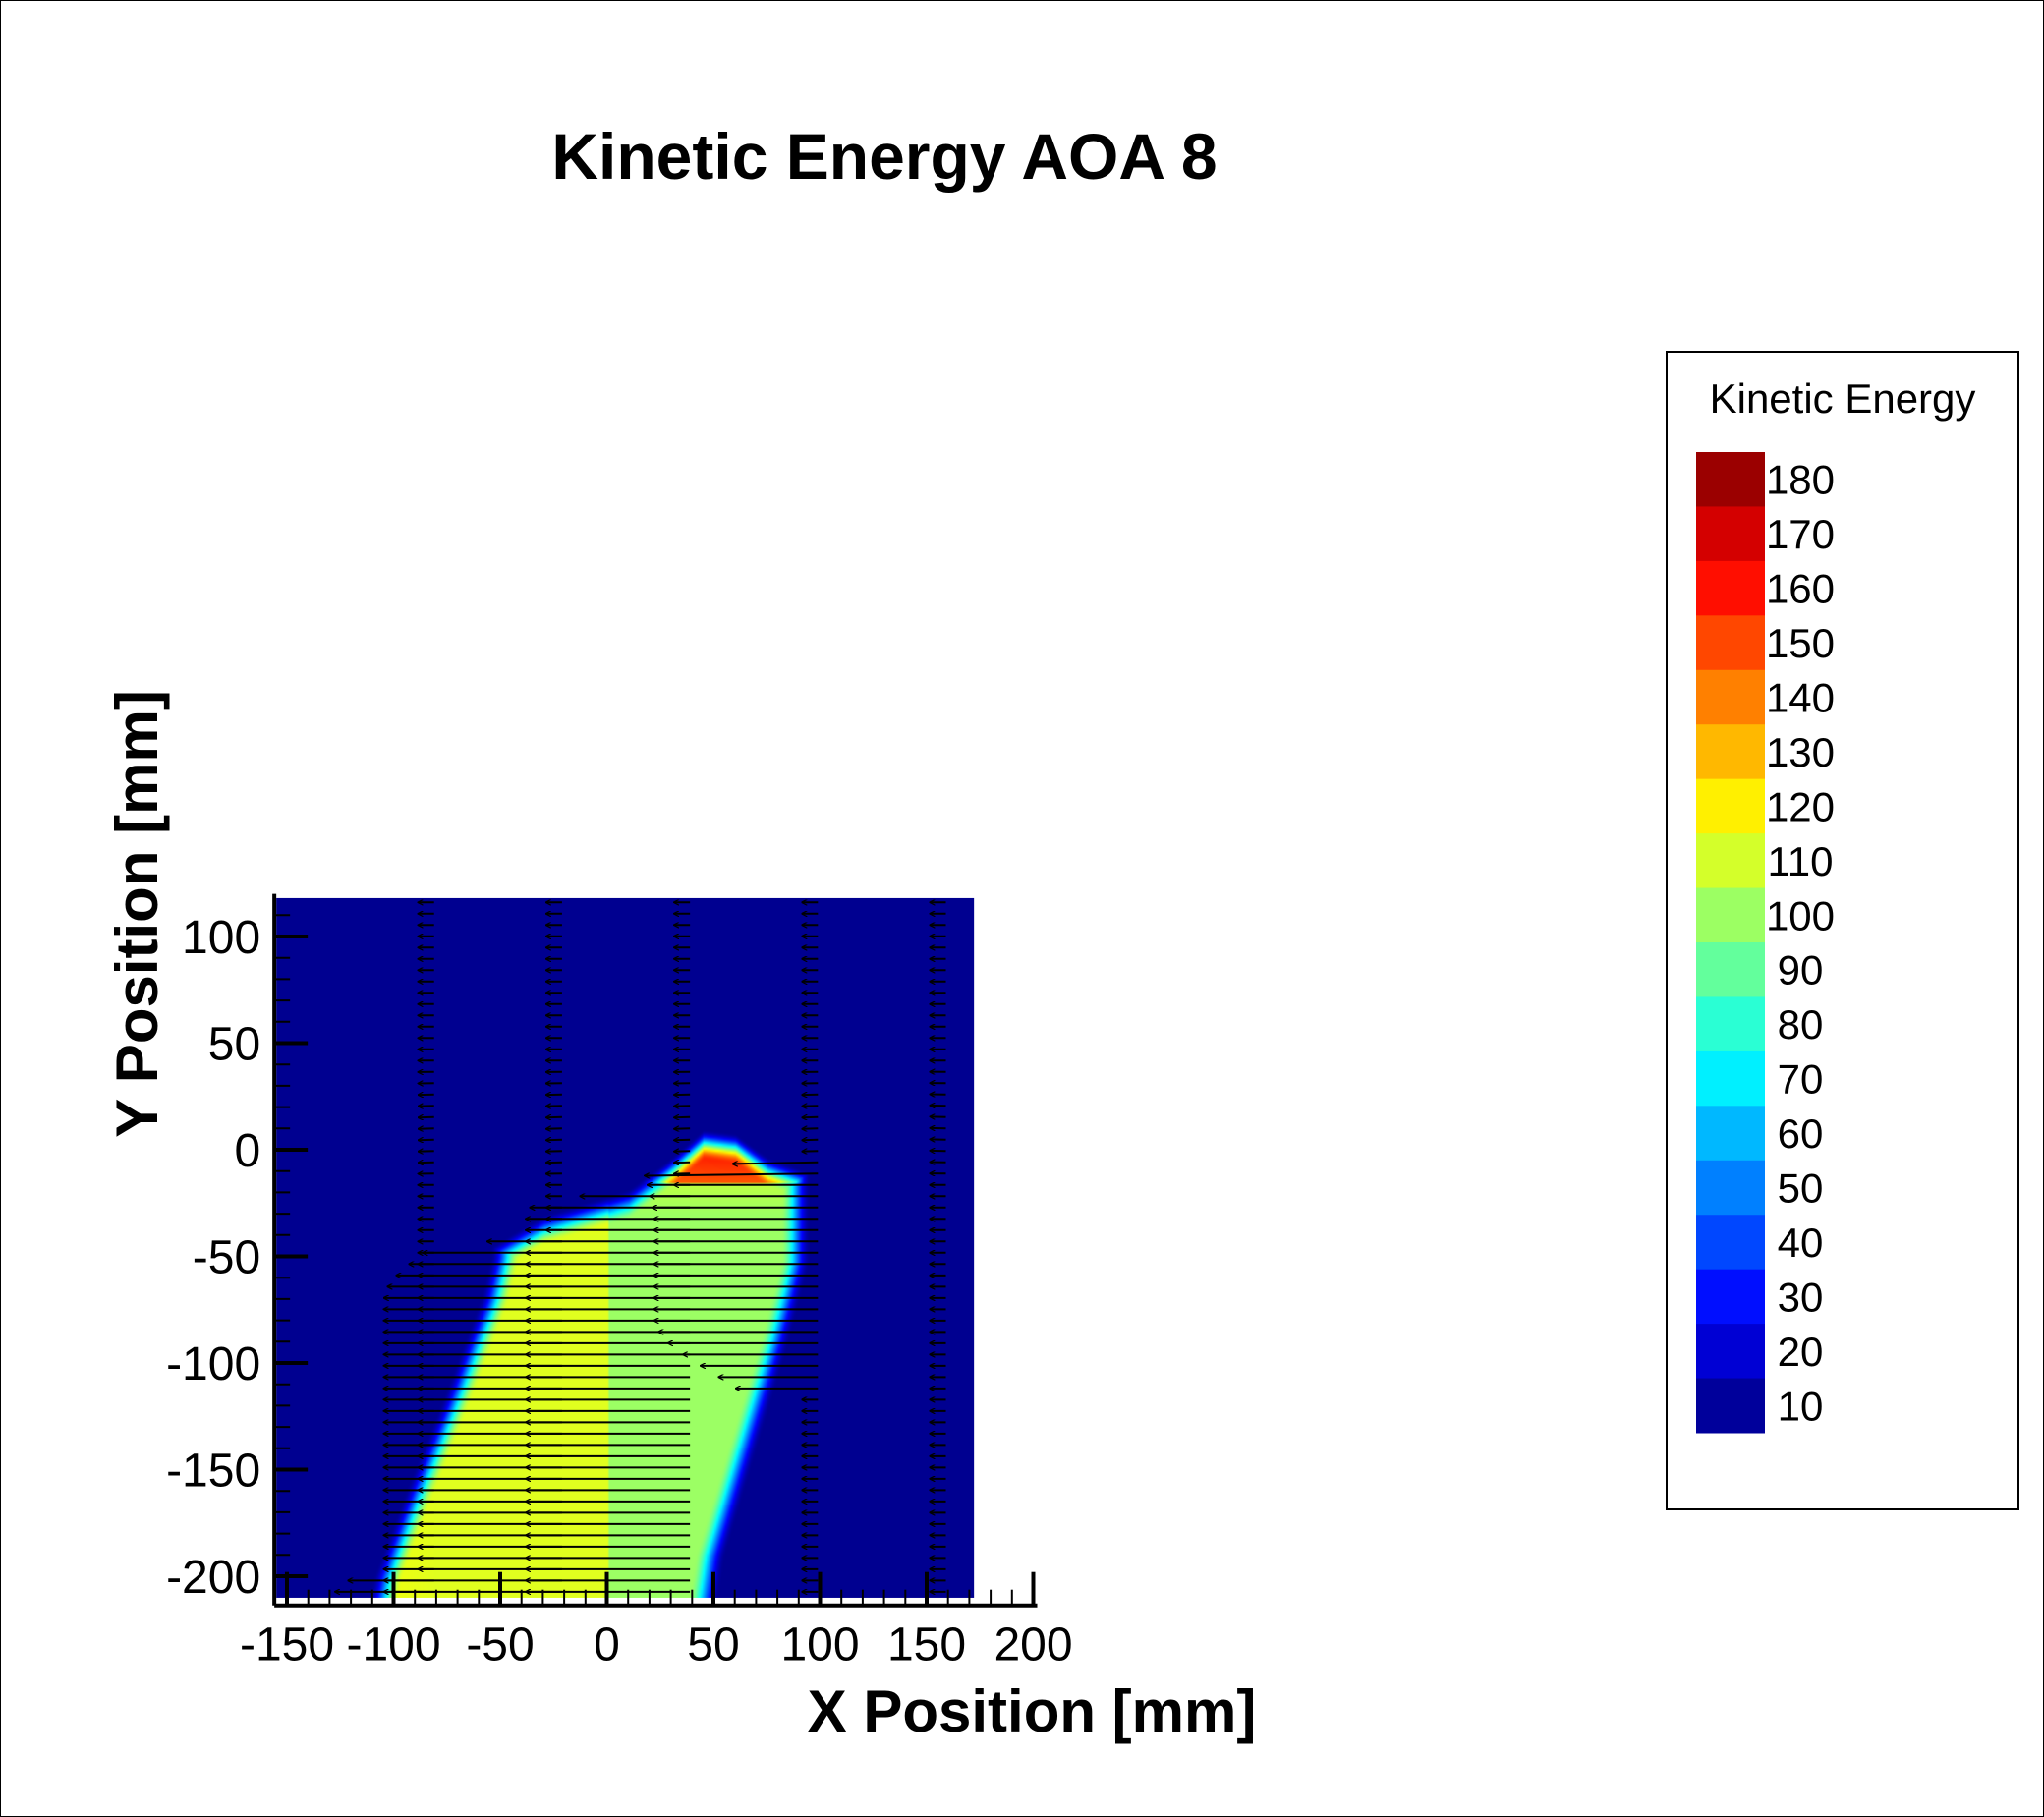 This screenshot has height=1817, width=2044. Describe the element at coordinates (1800, 698) in the screenshot. I see `legend-label: 140` at that location.